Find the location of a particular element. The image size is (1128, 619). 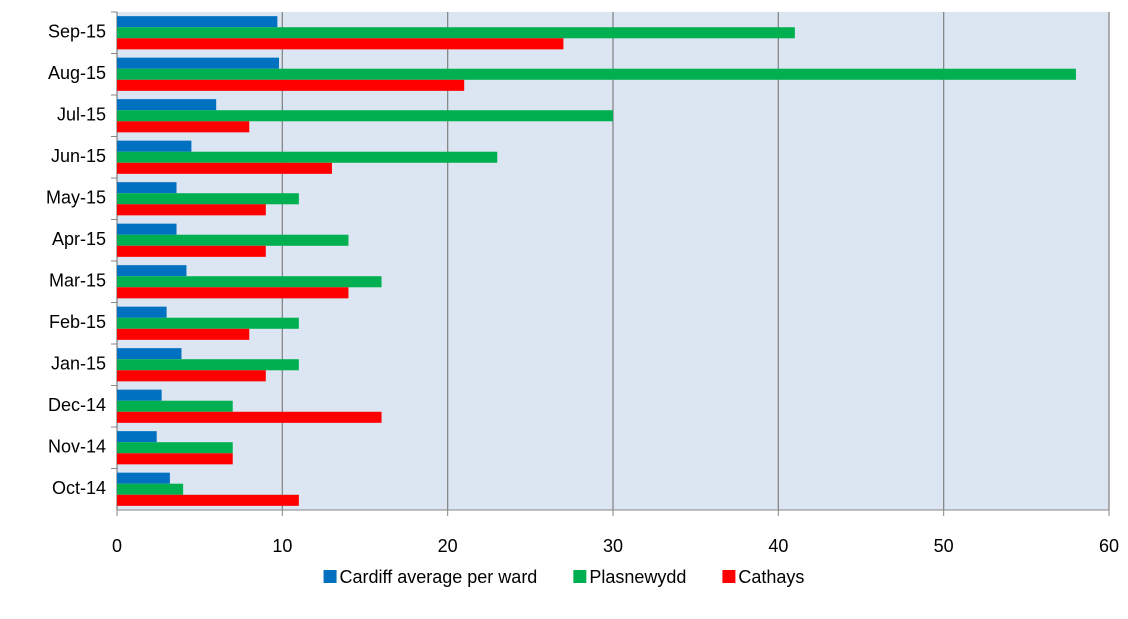

x-tick-label: 60 is located at coordinates (1109, 546).